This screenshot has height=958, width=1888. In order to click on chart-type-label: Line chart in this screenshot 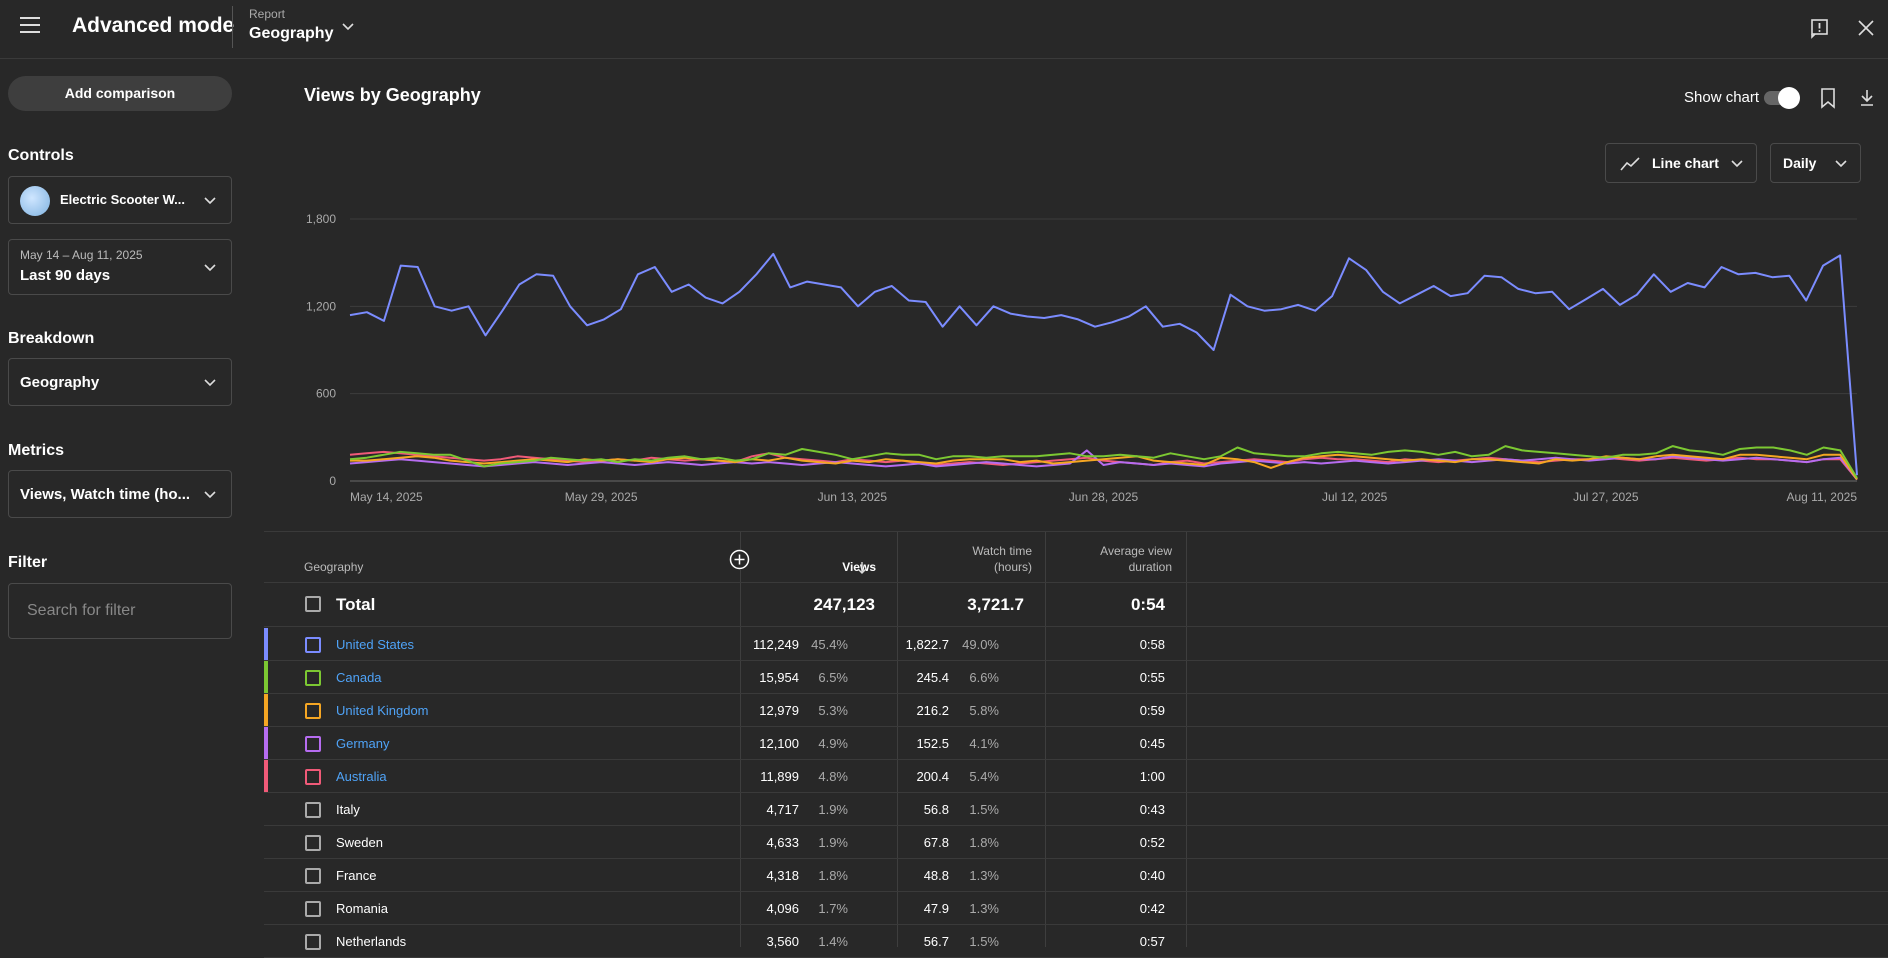, I will do `click(1685, 163)`.